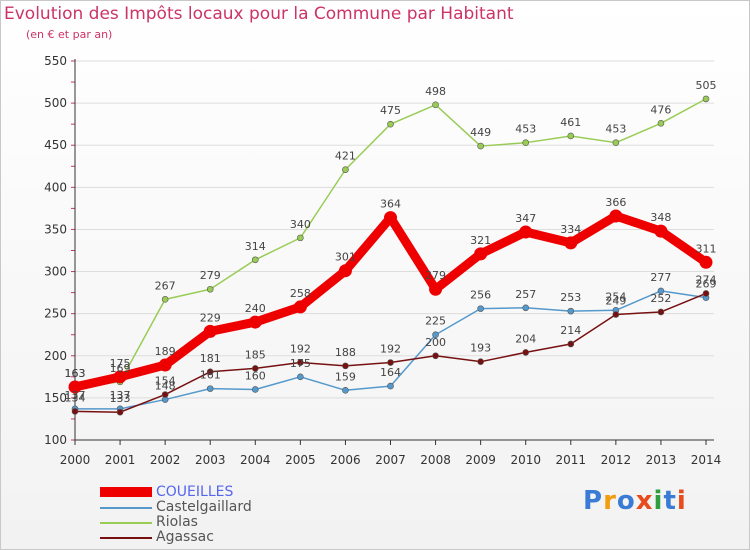 Image resolution: width=750 pixels, height=550 pixels. I want to click on y-tick-label: 250, so click(55, 314).